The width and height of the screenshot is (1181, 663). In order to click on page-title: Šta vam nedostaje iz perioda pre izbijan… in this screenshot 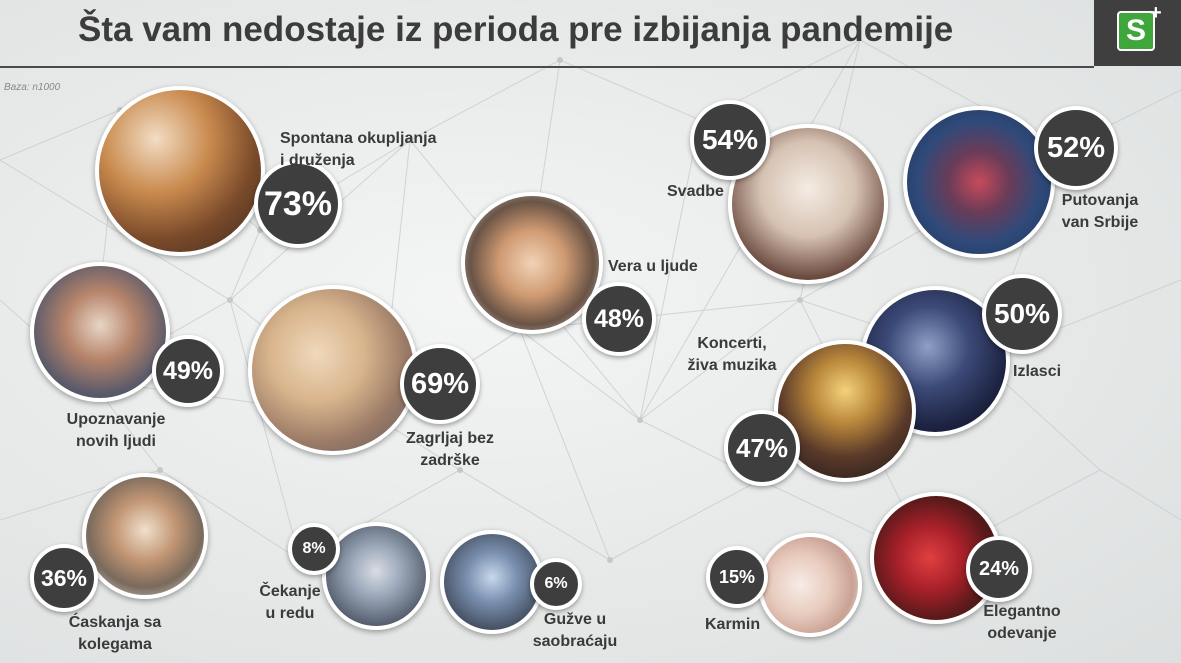, I will do `click(516, 29)`.